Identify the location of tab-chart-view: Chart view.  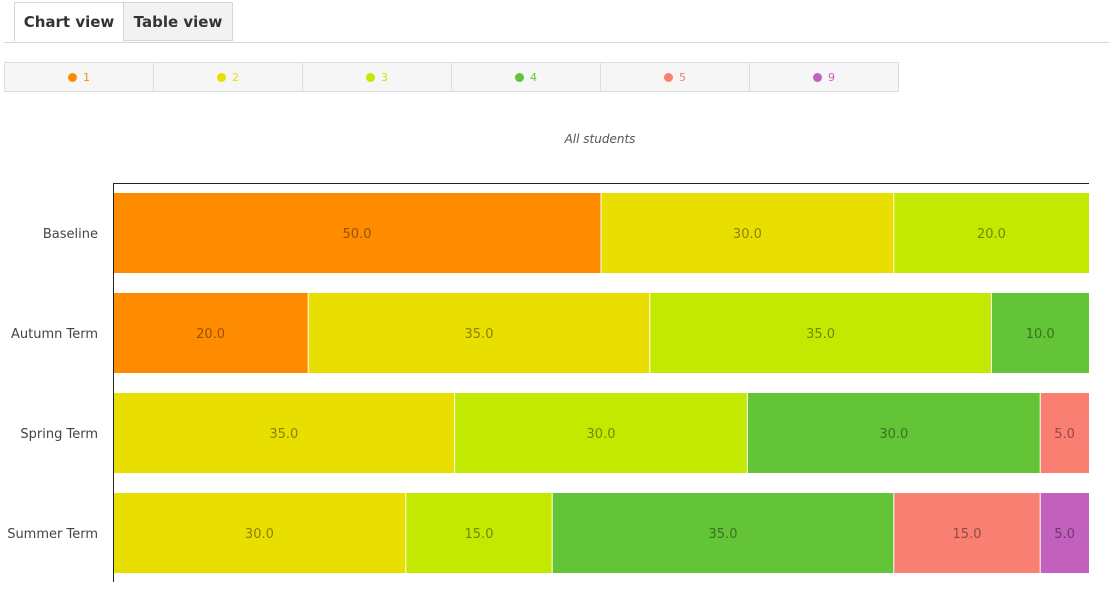
(69, 22).